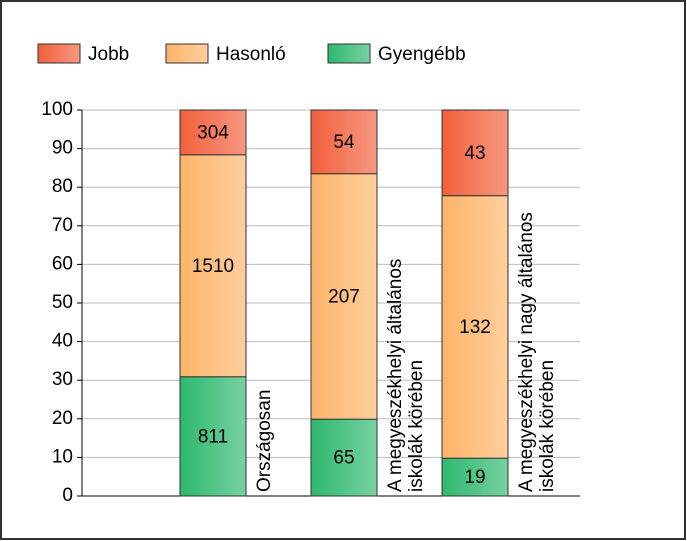 The height and width of the screenshot is (541, 687). Describe the element at coordinates (62, 302) in the screenshot. I see `y-tick-label: 50` at that location.